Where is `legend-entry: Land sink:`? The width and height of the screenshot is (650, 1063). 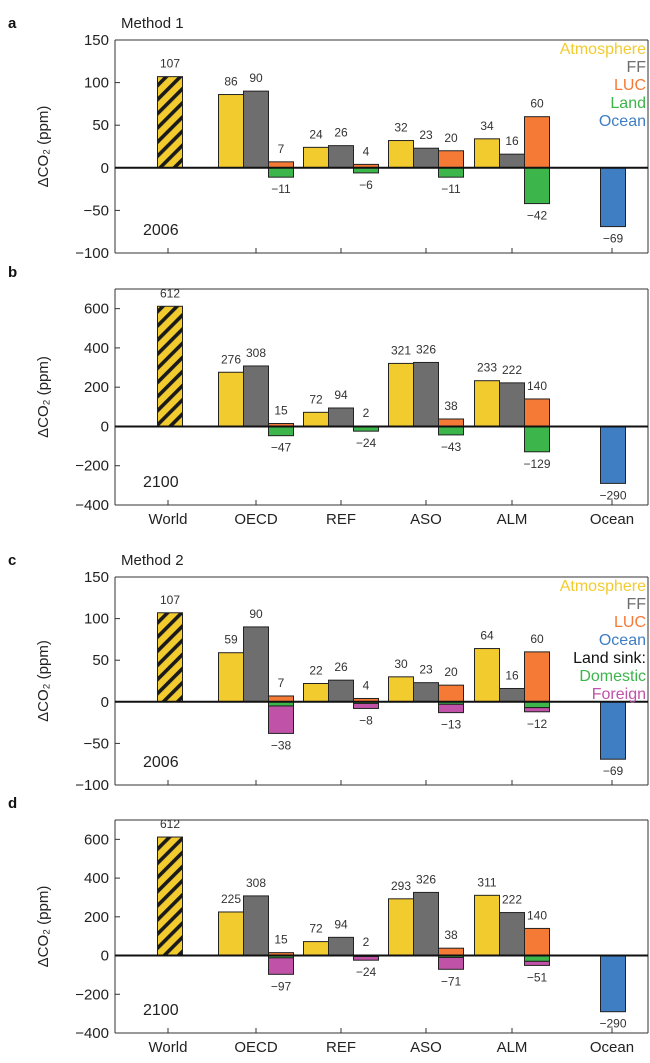
legend-entry: Land sink: is located at coordinates (609, 658).